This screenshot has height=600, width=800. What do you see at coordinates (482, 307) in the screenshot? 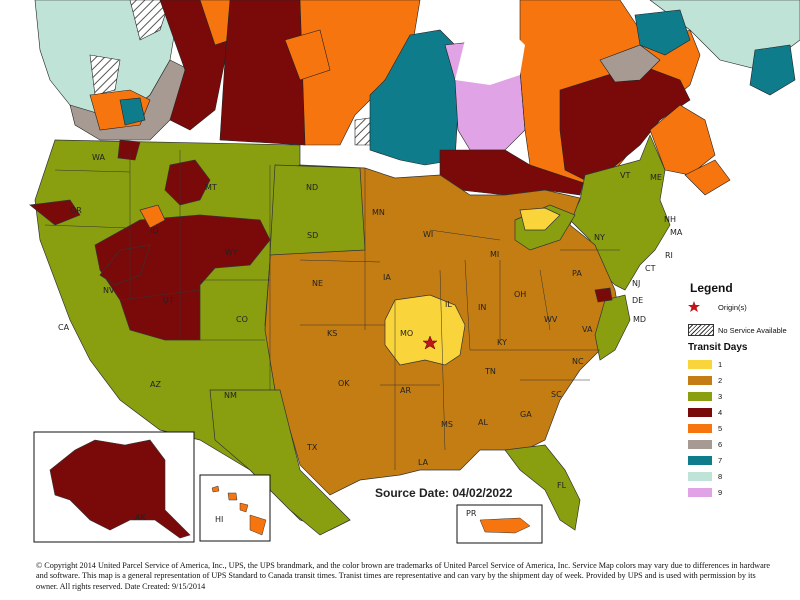
I see `state-label: IN` at bounding box center [482, 307].